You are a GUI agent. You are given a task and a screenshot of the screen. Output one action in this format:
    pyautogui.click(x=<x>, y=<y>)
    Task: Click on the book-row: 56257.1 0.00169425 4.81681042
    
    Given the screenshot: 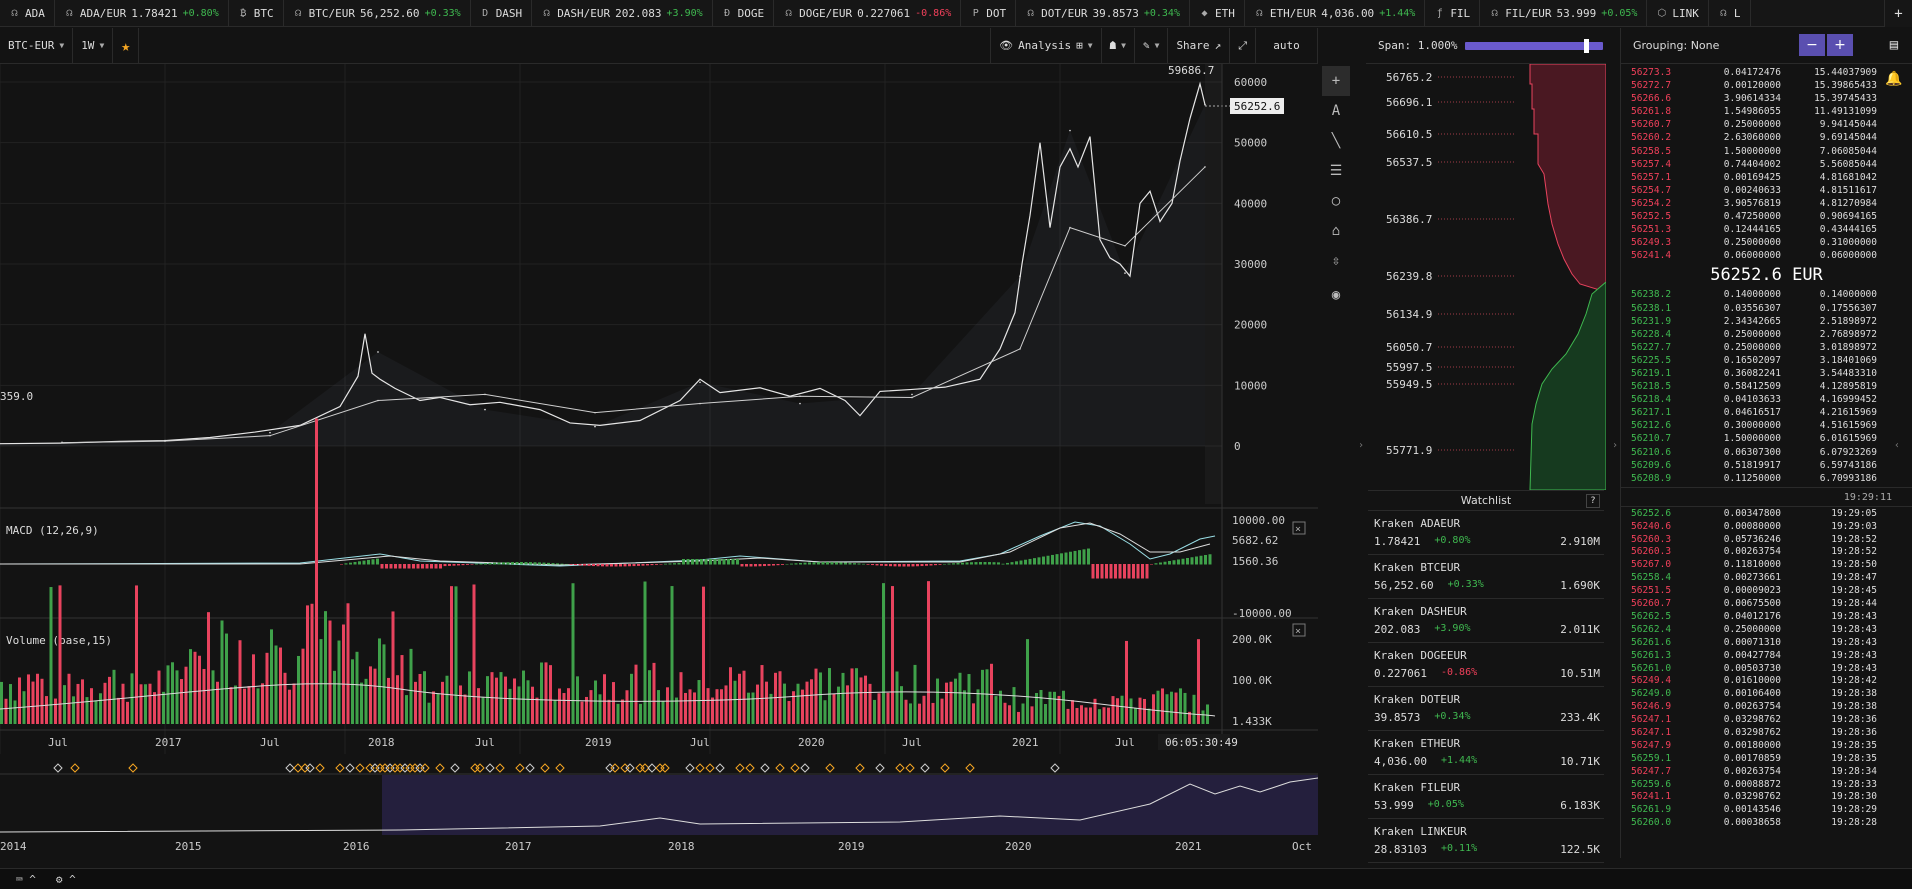 What is the action you would take?
    pyautogui.click(x=1766, y=177)
    